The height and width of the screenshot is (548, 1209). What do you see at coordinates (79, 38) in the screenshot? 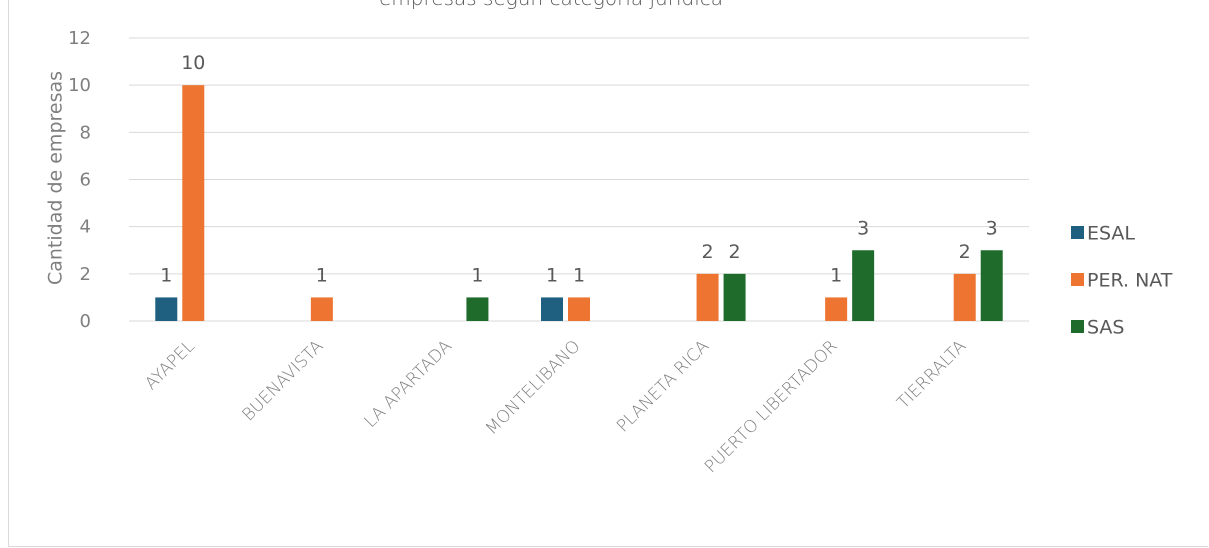
I see `y-tick-label: 12` at bounding box center [79, 38].